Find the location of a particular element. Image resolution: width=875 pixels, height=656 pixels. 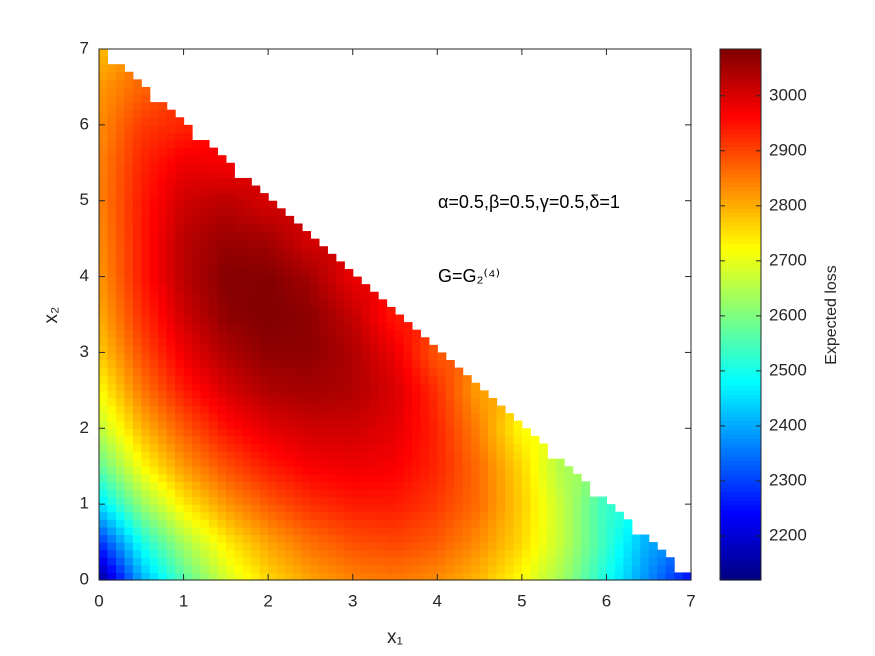

y-axis-label: x₂ is located at coordinates (51, 315).